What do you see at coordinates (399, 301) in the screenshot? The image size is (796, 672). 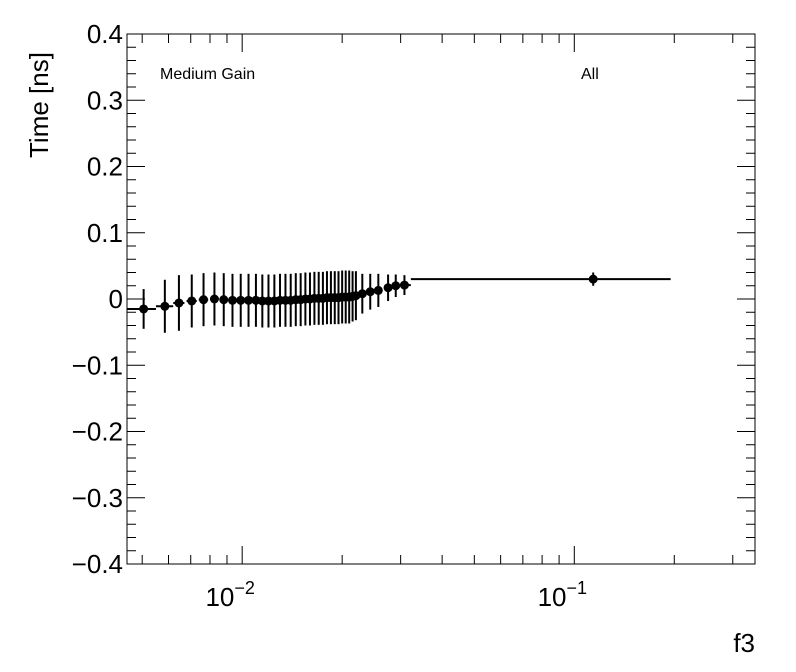 I see `data-points` at bounding box center [399, 301].